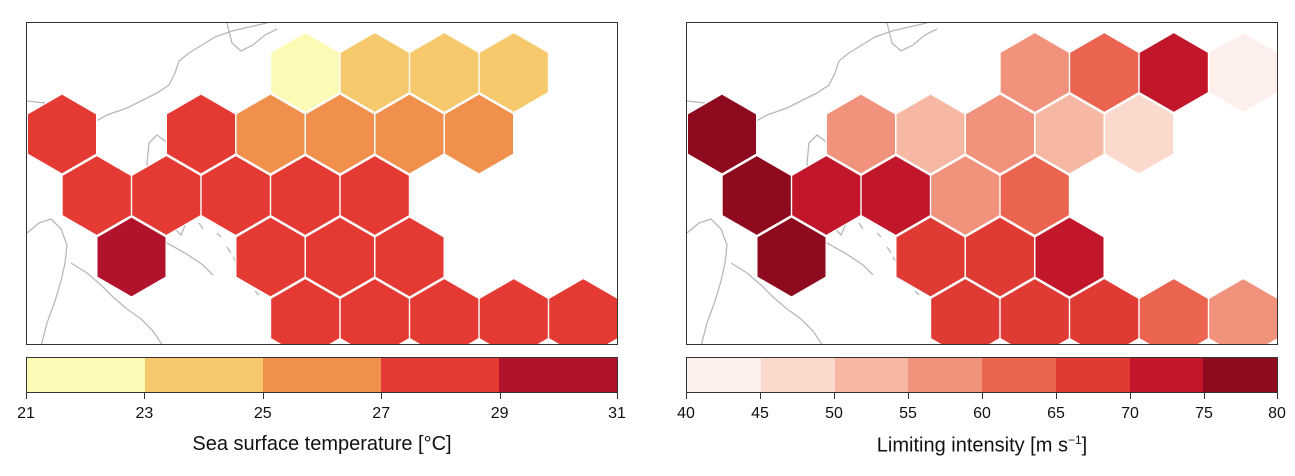 This screenshot has width=1295, height=476. What do you see at coordinates (1204, 413) in the screenshot?
I see `colorbar-tick-label: 75` at bounding box center [1204, 413].